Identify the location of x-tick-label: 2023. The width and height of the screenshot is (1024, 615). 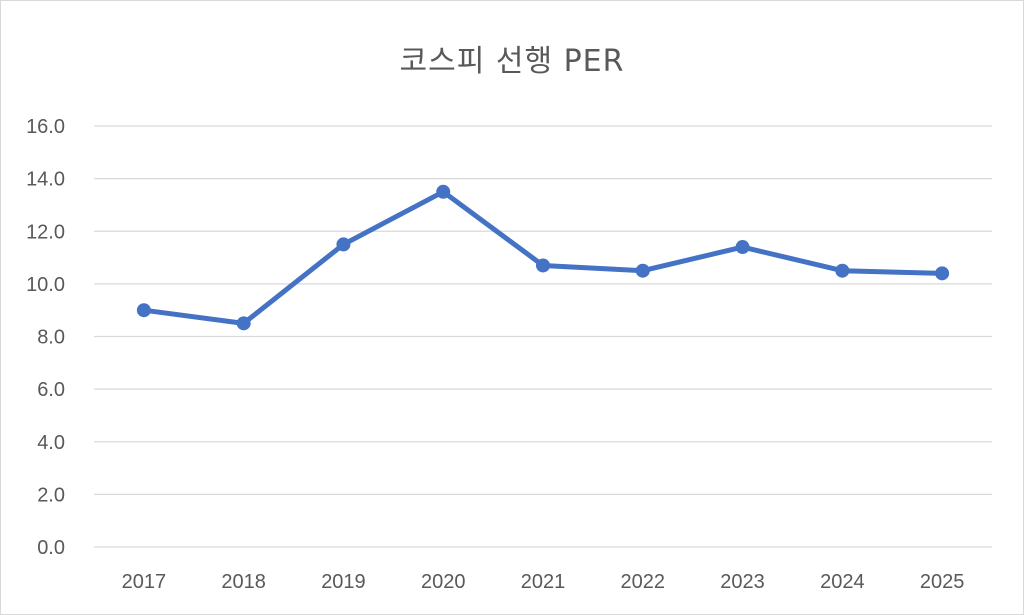
(742, 582).